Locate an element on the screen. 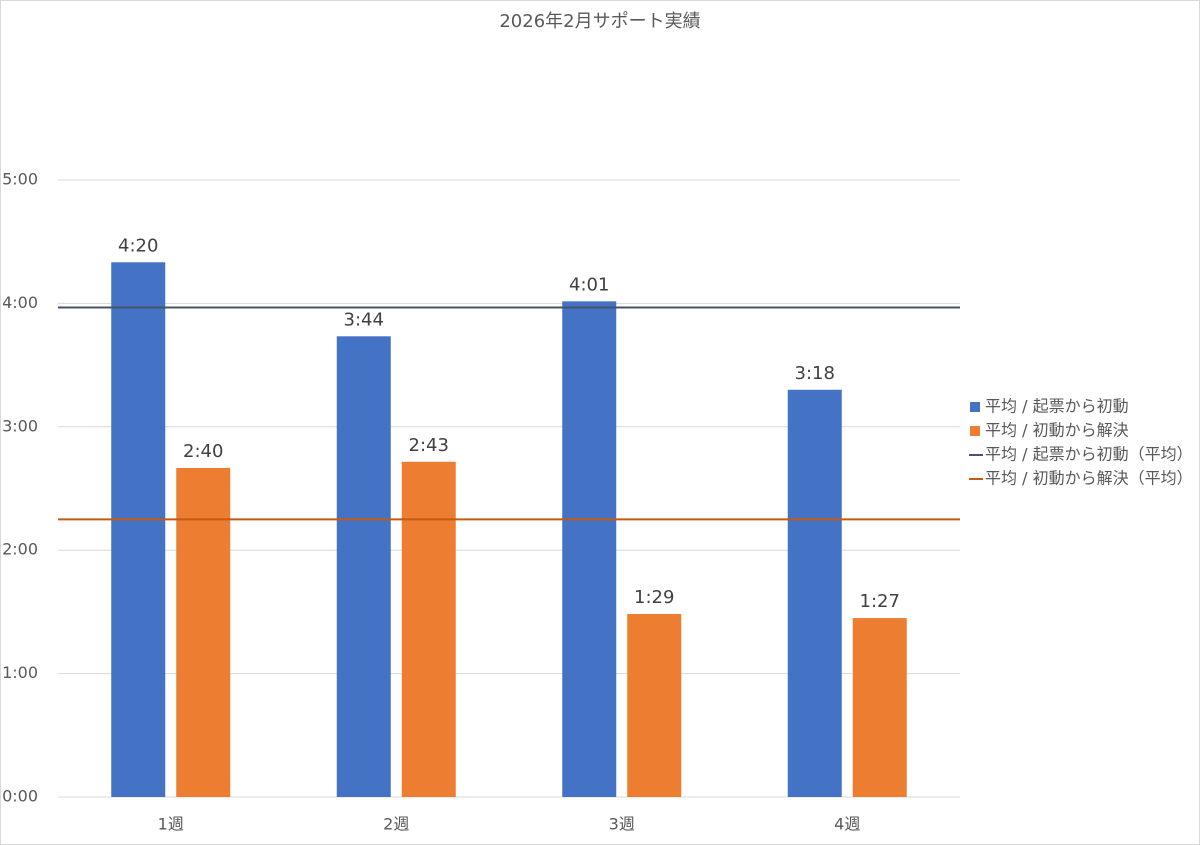 Image resolution: width=1200 pixels, height=845 pixels. data-label: 4:20 is located at coordinates (138, 245).